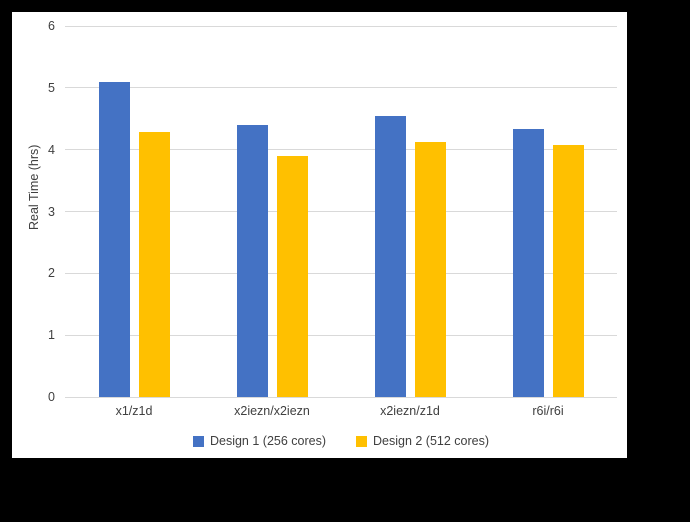 This screenshot has height=522, width=690. Describe the element at coordinates (272, 411) in the screenshot. I see `x-tick-label: x2iezn/x2iezn` at that location.